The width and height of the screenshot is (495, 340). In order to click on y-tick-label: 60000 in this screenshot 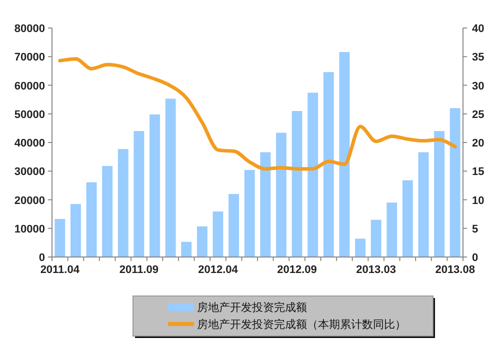, I will do `click(29, 86)`.